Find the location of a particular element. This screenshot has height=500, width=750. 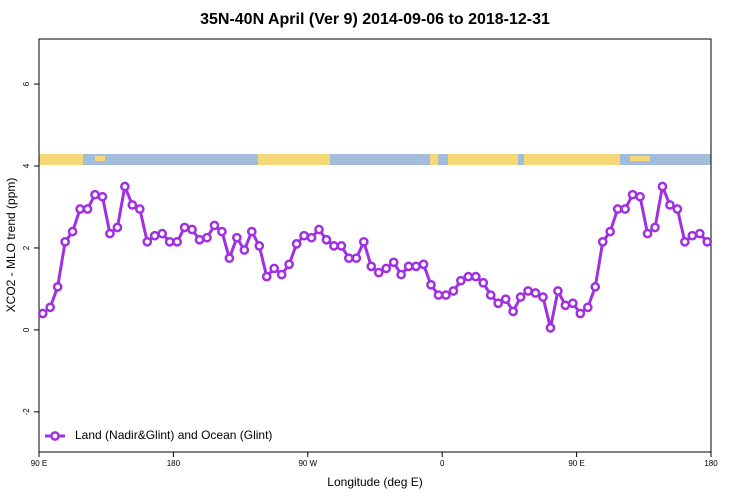

x-tick-label: 90 W is located at coordinates (307, 463).